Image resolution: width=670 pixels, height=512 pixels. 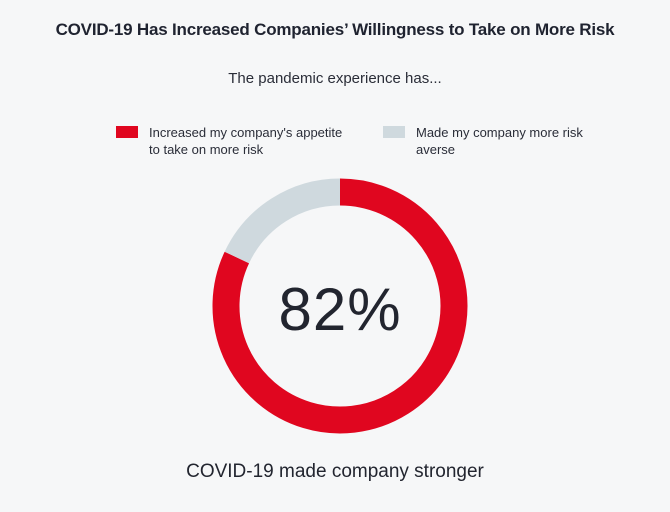 What do you see at coordinates (127, 132) in the screenshot?
I see `legend-swatch-risk-appetite` at bounding box center [127, 132].